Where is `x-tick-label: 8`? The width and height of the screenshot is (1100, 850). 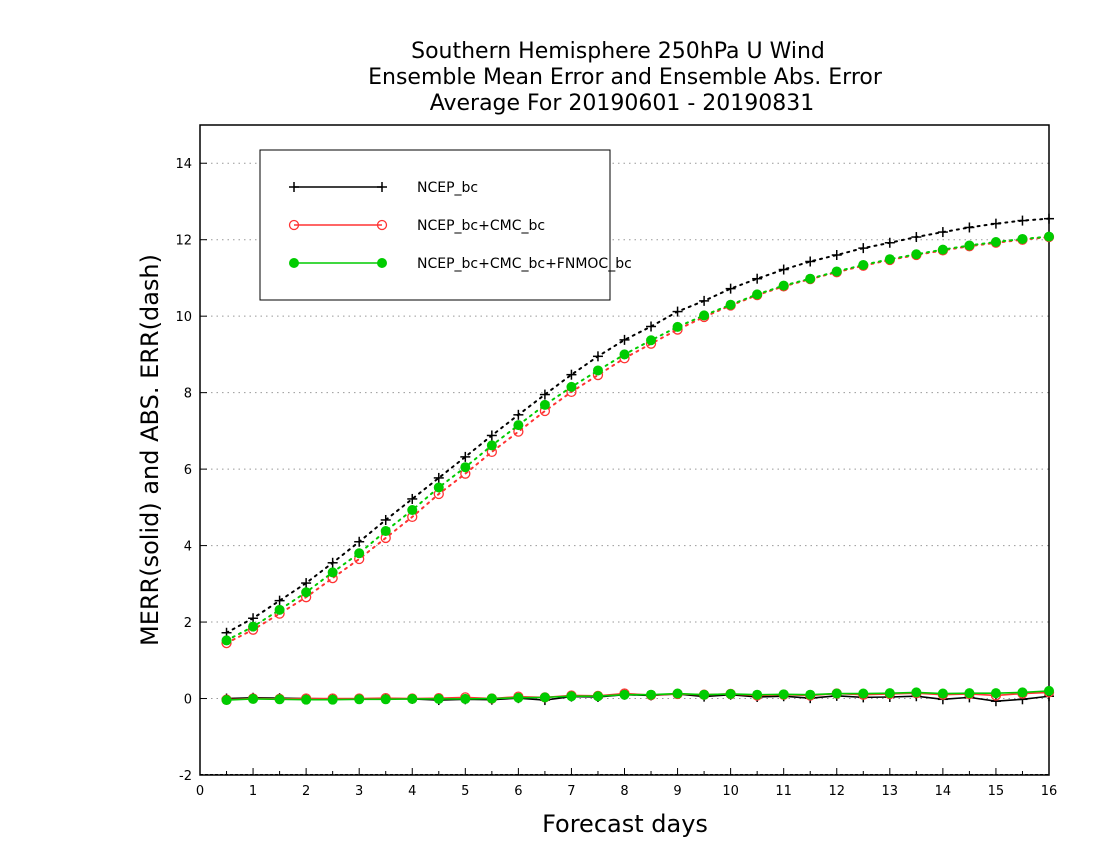 x-tick-label: 8 is located at coordinates (624, 791).